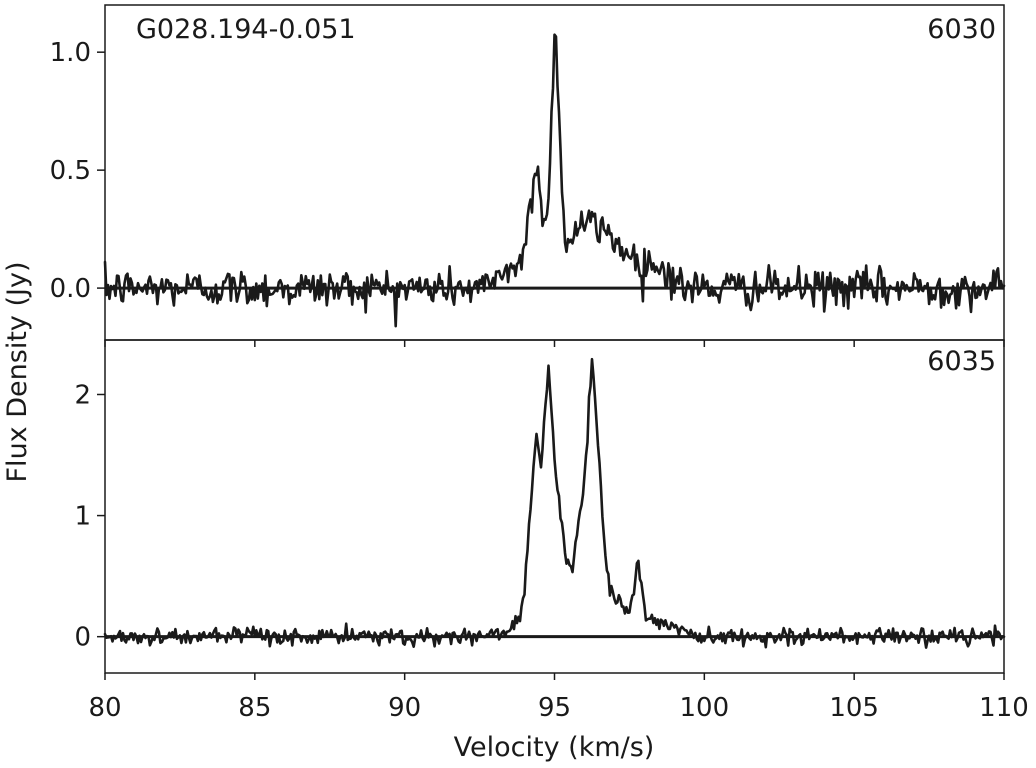  What do you see at coordinates (82, 517) in the screenshot?
I see `panel-bottom-y-tick-label: 1` at bounding box center [82, 517].